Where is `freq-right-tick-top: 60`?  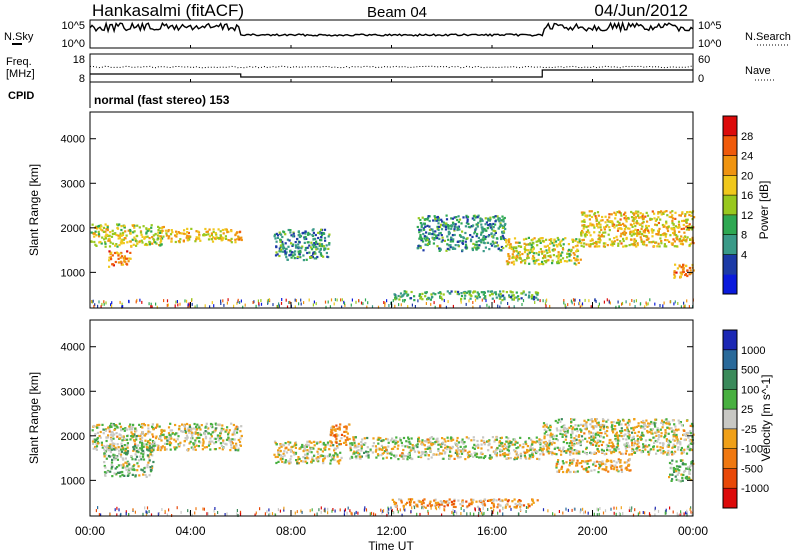
freq-right-tick-top: 60 is located at coordinates (704, 60).